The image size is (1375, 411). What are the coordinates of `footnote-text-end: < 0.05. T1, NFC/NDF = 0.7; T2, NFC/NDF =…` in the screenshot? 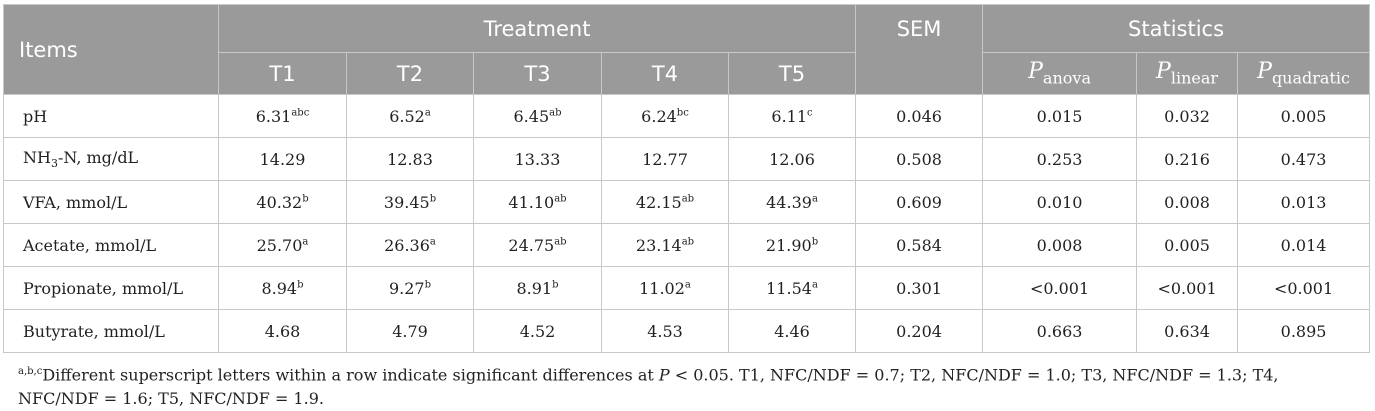 It's located at (648, 387).